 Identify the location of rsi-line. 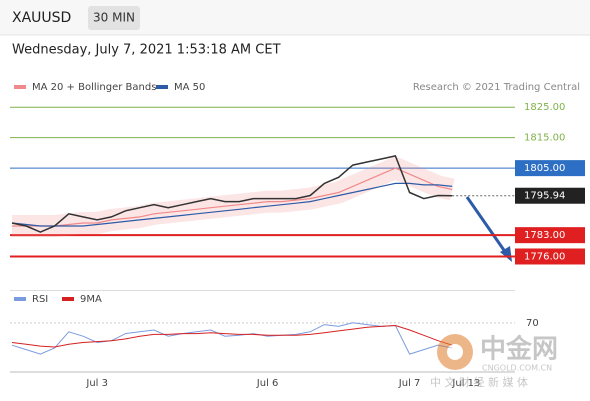
(232, 336).